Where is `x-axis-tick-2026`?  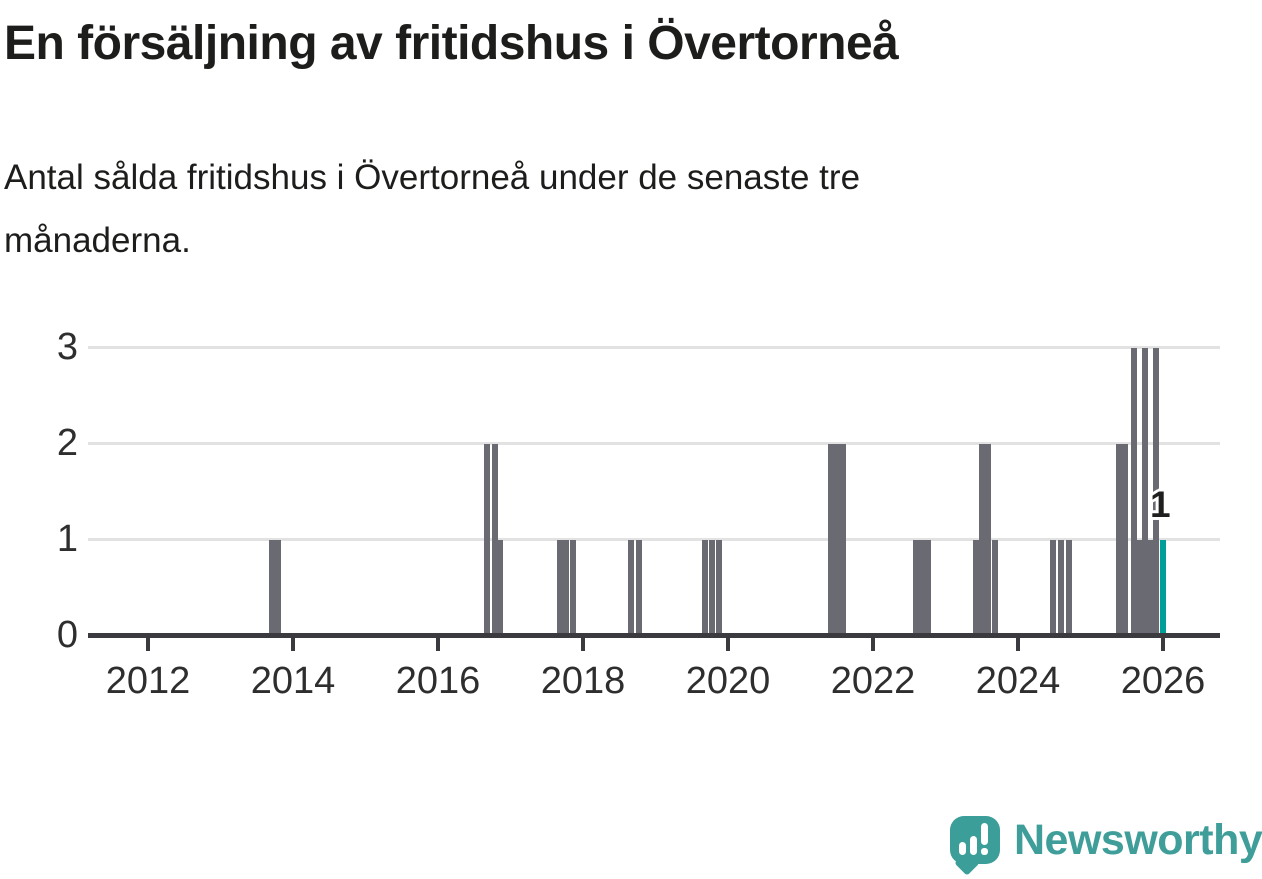 x-axis-tick-2026 is located at coordinates (1163, 644).